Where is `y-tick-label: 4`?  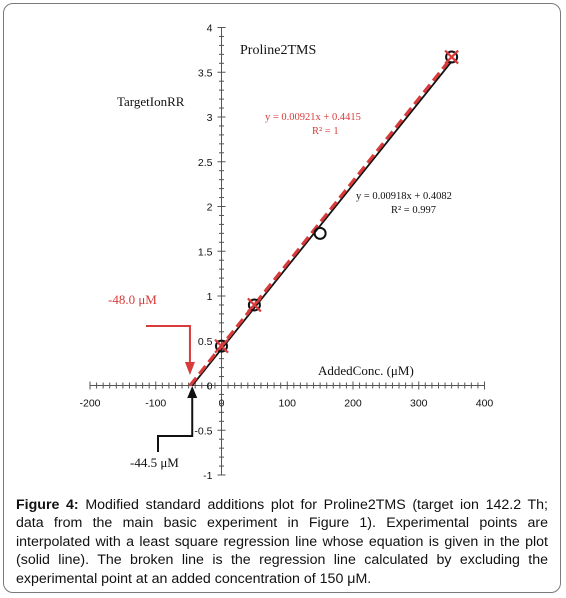
y-tick-label: 4 is located at coordinates (210, 29).